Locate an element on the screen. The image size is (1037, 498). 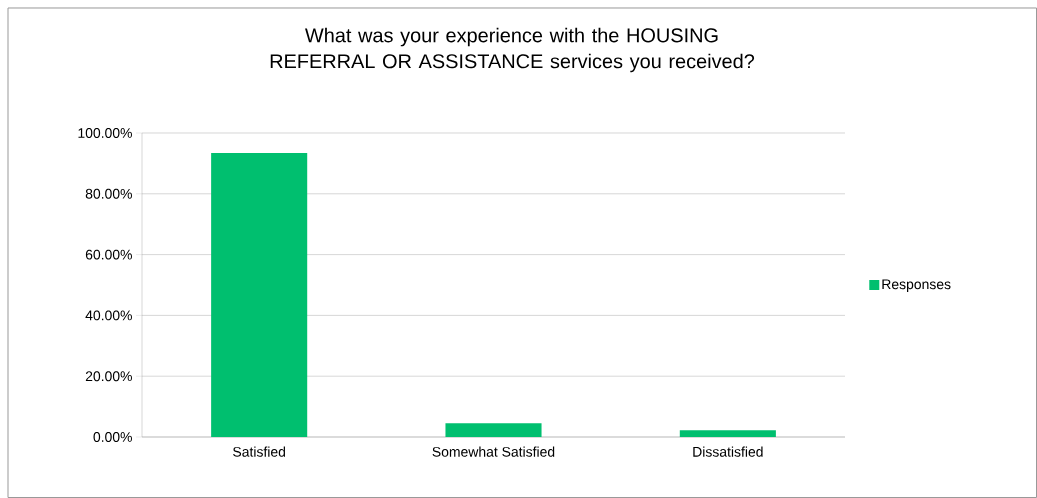
x-tick-label: Satisfied is located at coordinates (259, 451).